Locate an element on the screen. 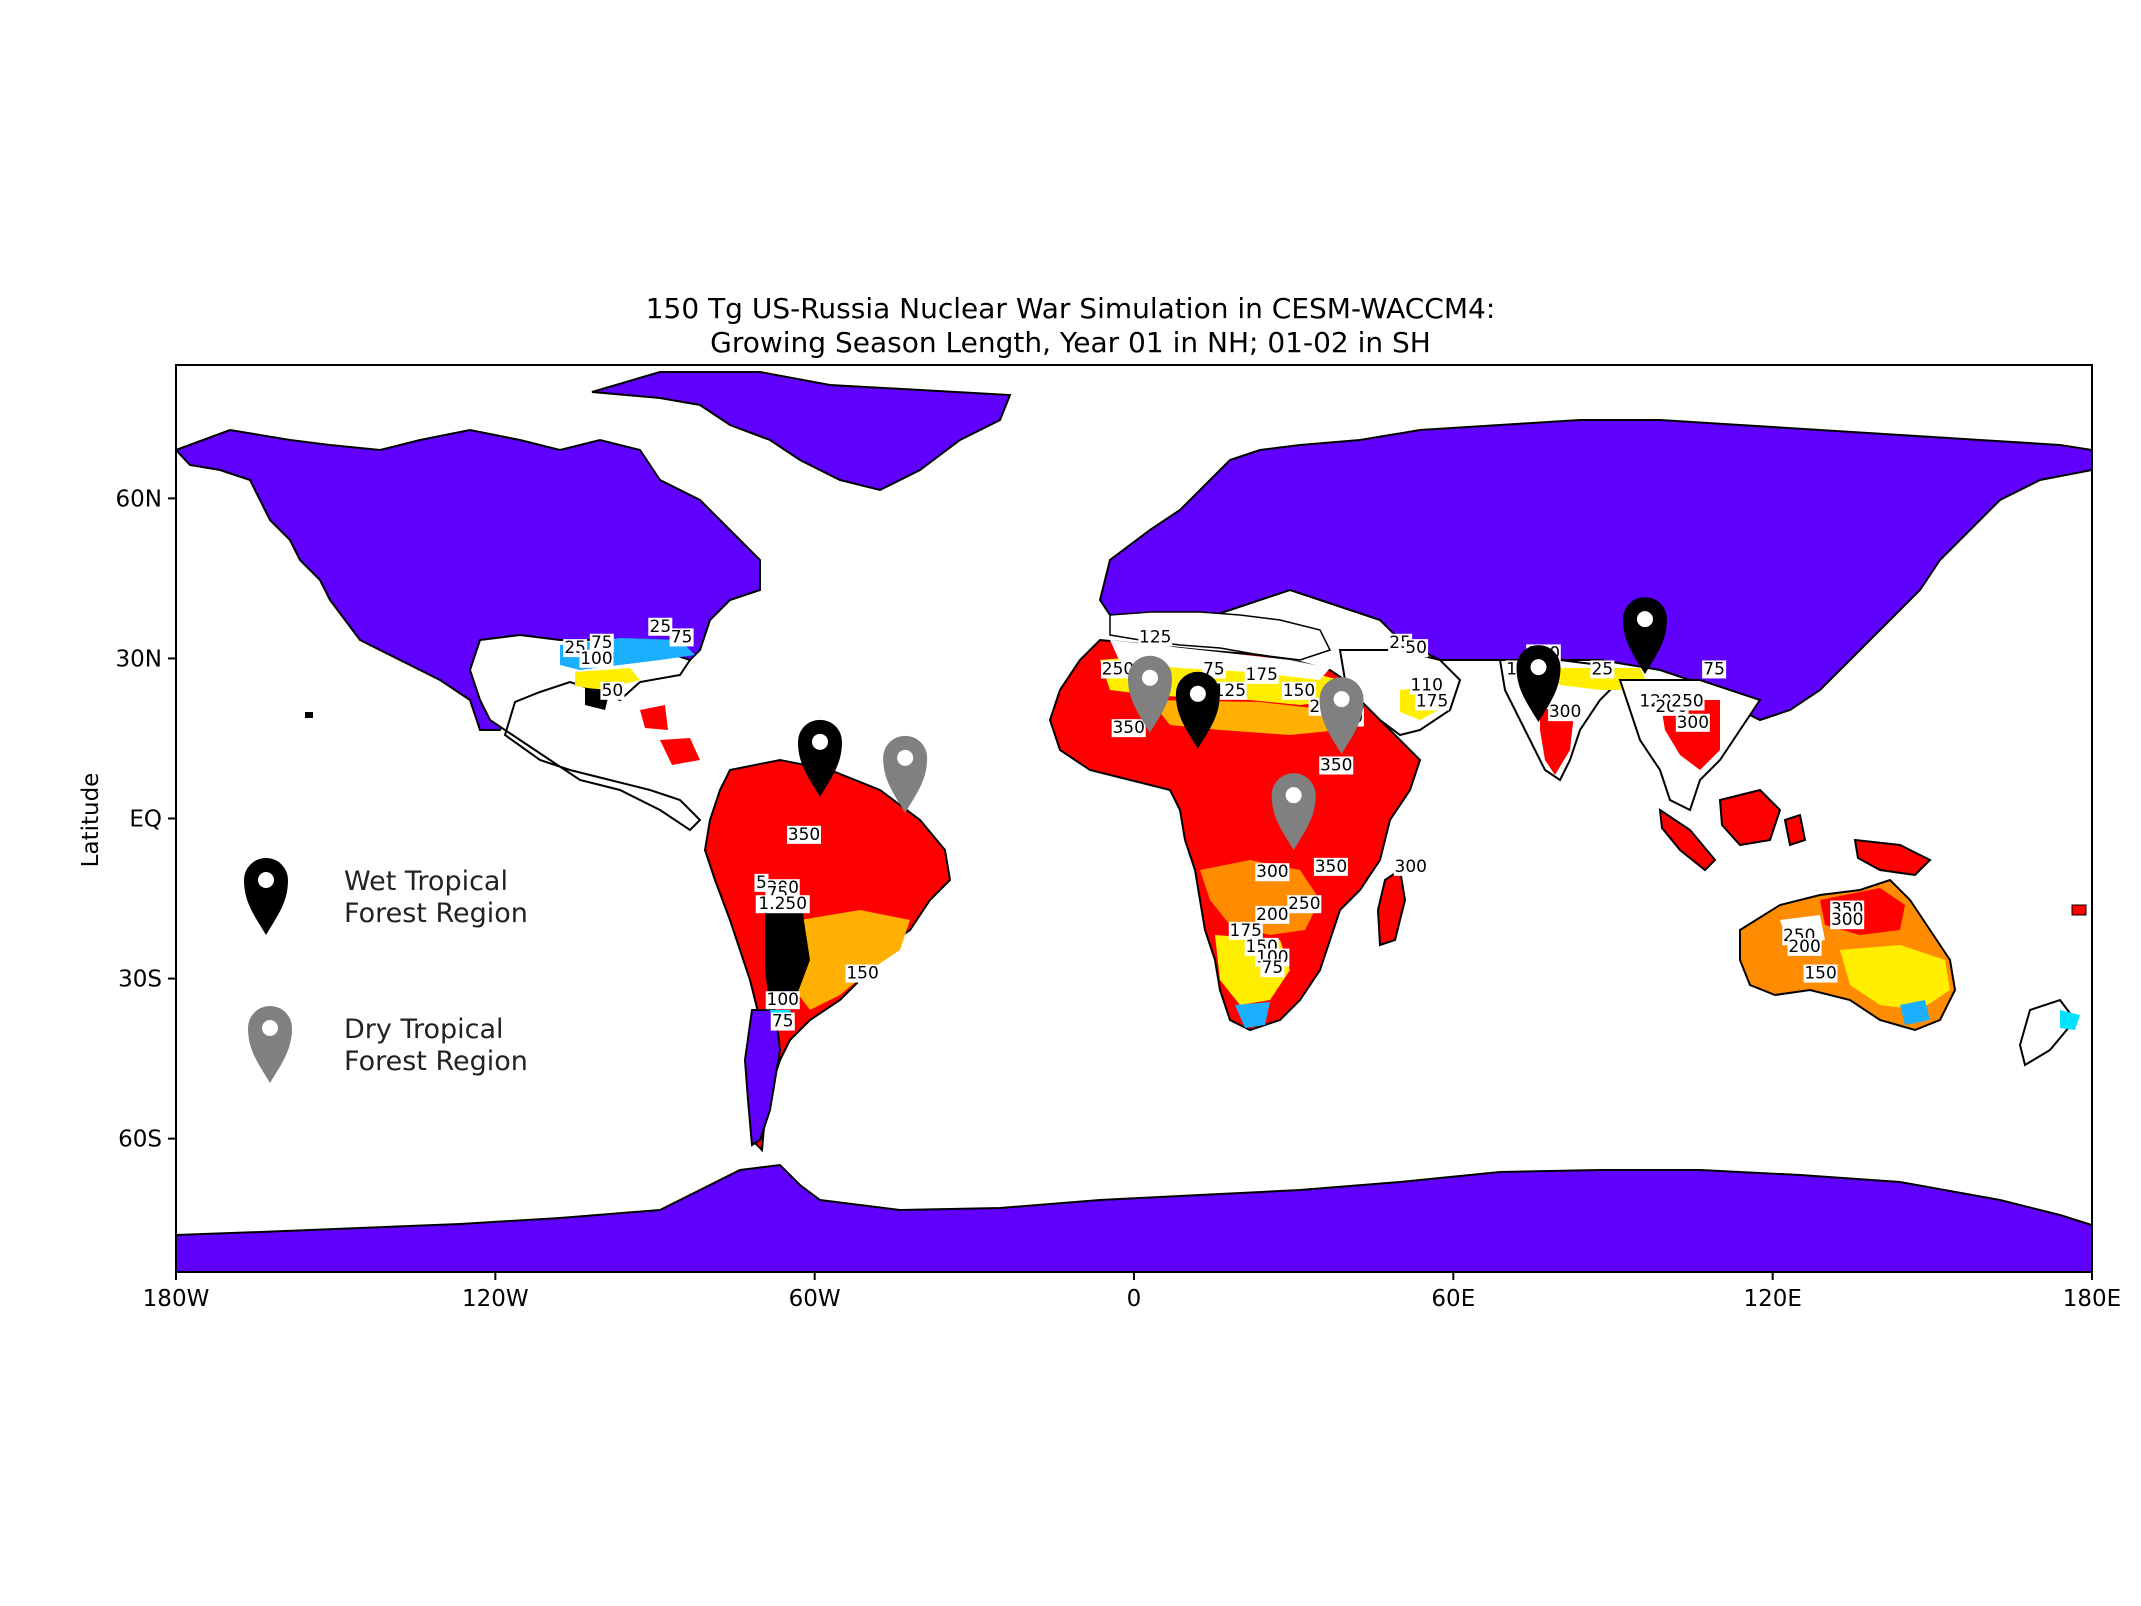 The image size is (2141, 1606). central-america-red is located at coordinates (654, 717).